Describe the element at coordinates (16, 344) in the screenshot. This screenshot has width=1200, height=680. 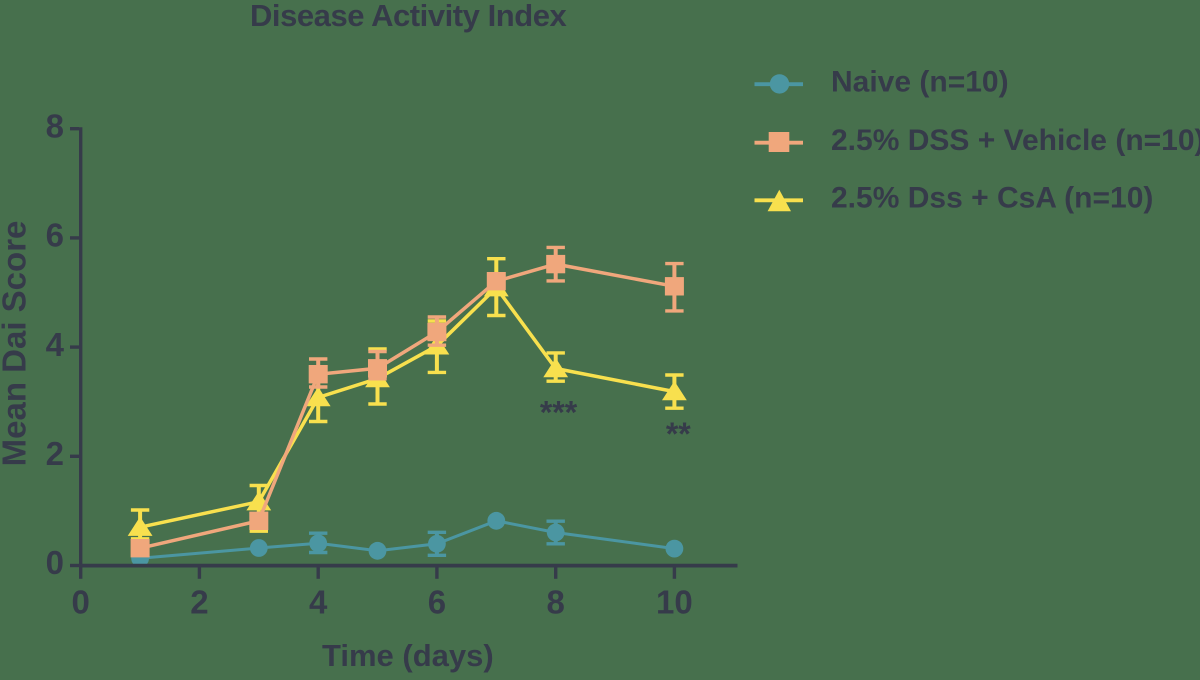
I see `svg-text: Mean Dai Score` at that location.